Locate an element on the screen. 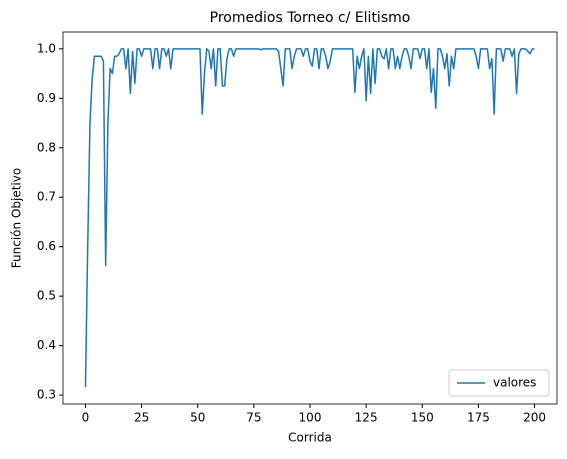 The width and height of the screenshot is (567, 459). y-tick-label: 0.9 is located at coordinates (46, 98).